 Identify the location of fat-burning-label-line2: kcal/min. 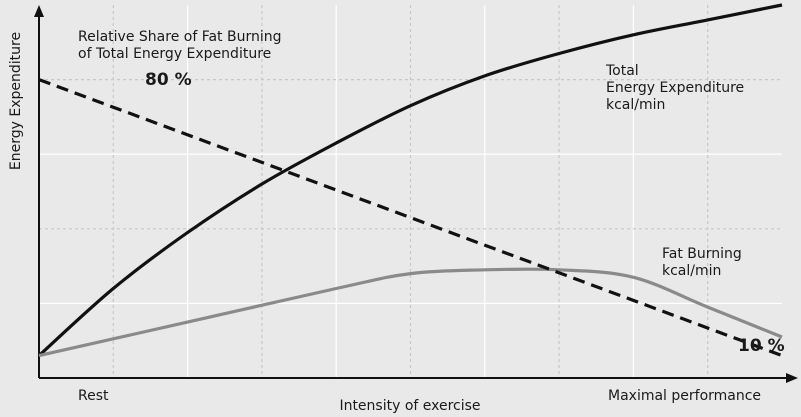
(691, 271).